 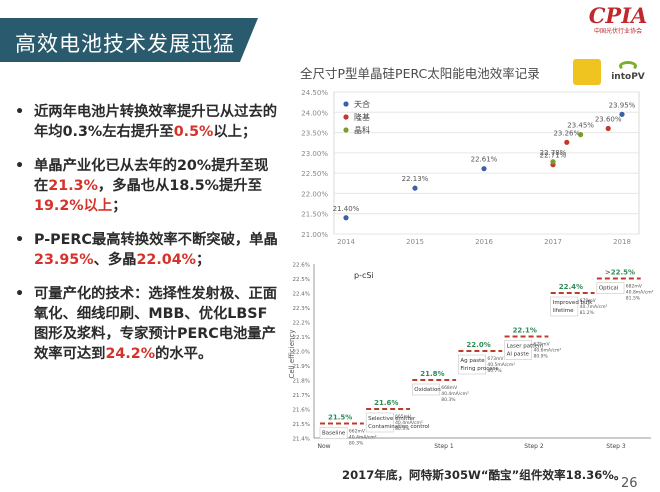 What do you see at coordinates (525, 347) in the screenshot?
I see `step-label: Laser pattern` at bounding box center [525, 347].